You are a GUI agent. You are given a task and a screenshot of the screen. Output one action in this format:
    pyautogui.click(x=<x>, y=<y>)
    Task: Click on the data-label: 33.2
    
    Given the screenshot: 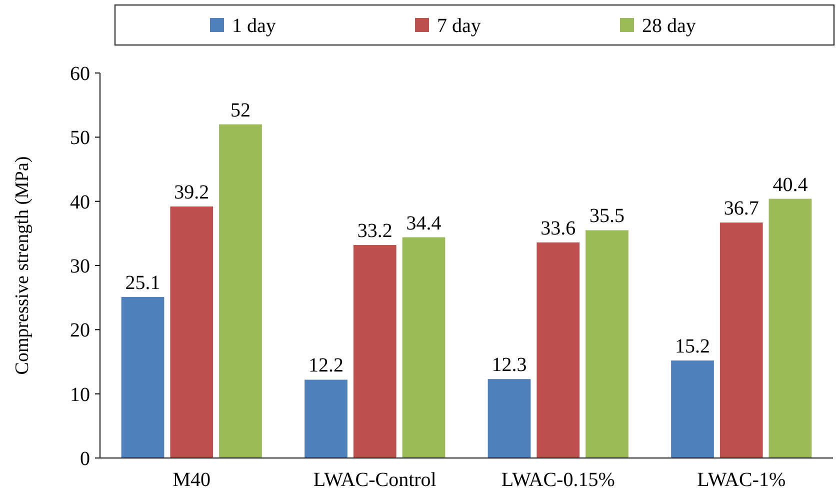 What is the action you would take?
    pyautogui.click(x=374, y=231)
    